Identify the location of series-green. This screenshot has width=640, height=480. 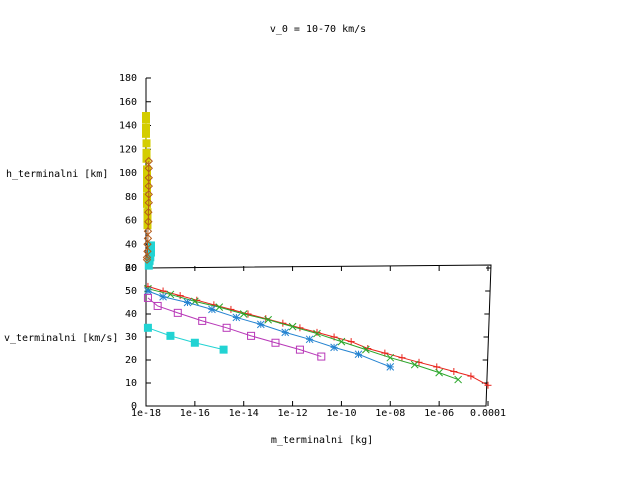
(303, 334).